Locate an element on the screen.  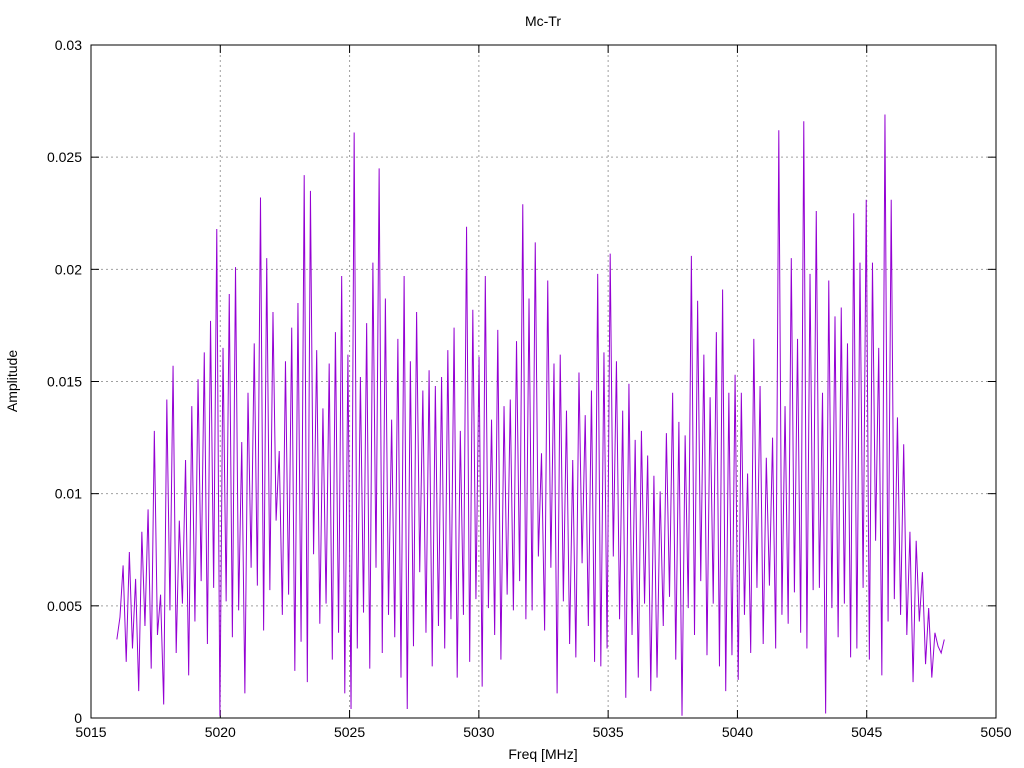
y-tick-label: 0.01 is located at coordinates (68, 494).